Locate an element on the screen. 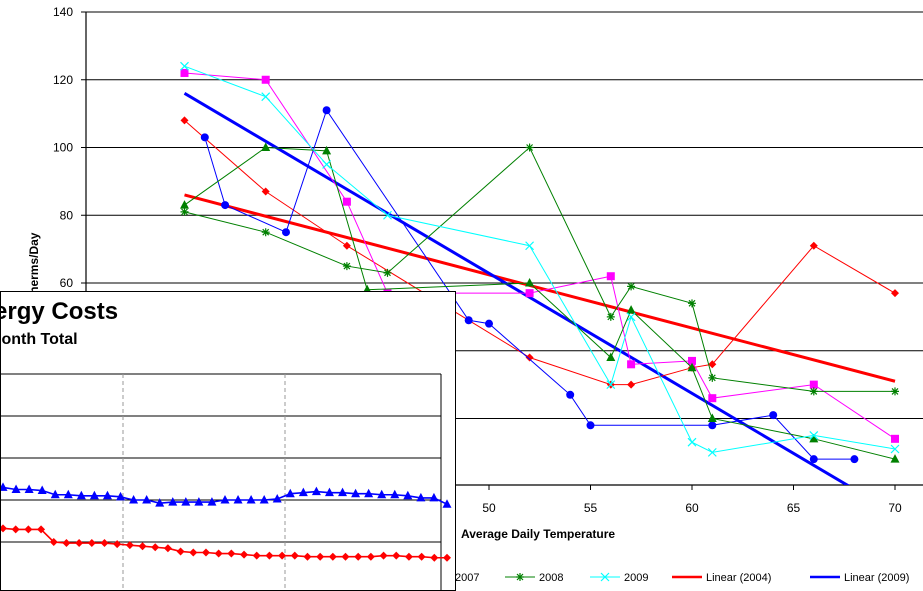  inset-series-red is located at coordinates (226, 543).